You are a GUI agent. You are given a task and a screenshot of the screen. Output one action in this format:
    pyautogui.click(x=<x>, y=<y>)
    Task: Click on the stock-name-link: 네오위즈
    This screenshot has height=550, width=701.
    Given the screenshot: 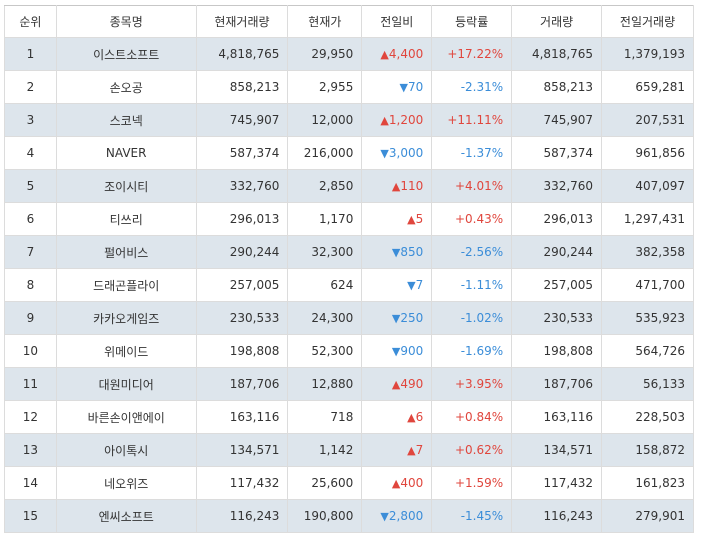 What is the action you would take?
    pyautogui.click(x=126, y=483)
    